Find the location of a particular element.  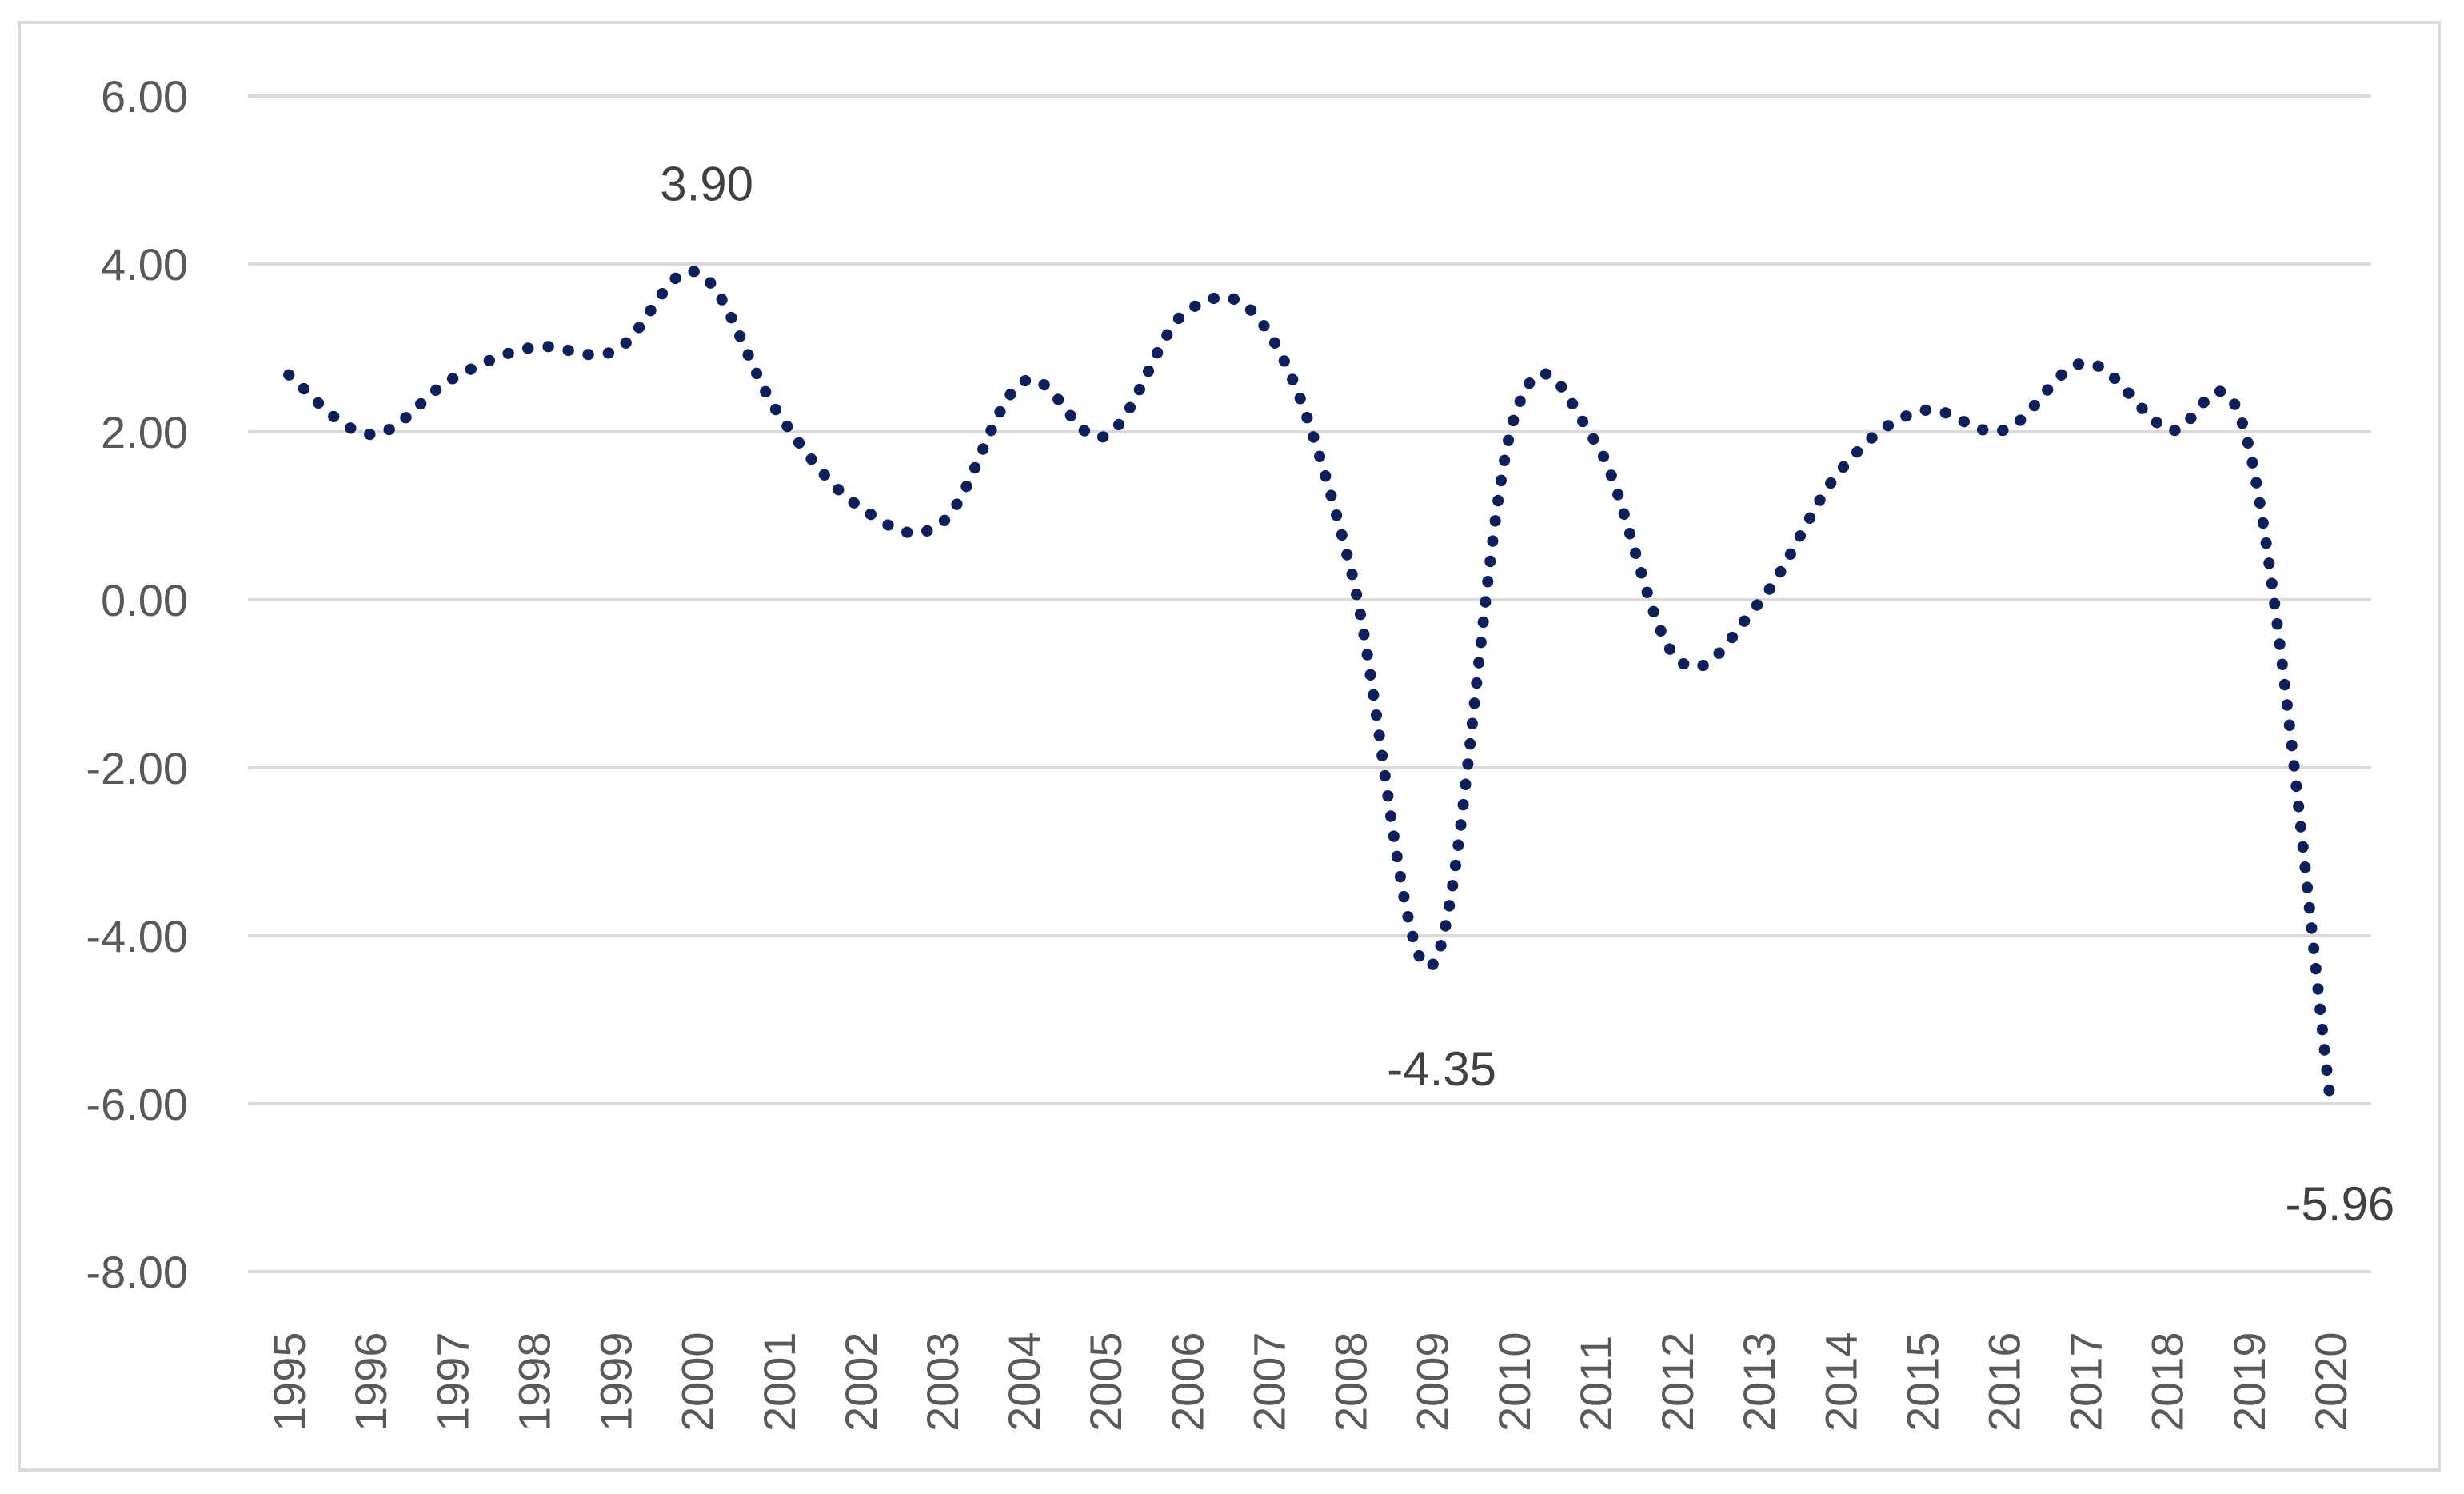

x-tick-label: 1996 is located at coordinates (370, 1382).